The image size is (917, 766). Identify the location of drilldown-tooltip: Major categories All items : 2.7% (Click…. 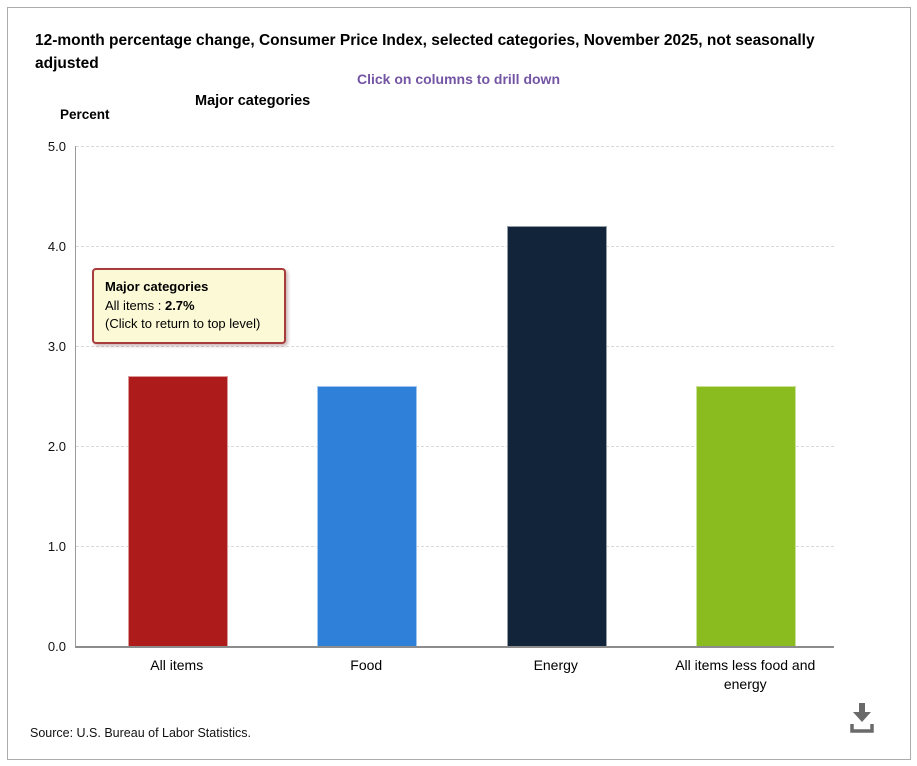
(189, 306).